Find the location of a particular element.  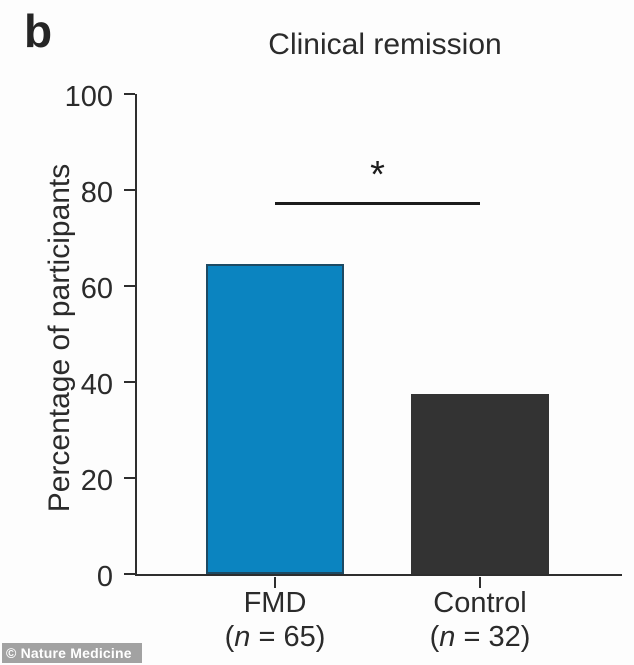

x-category-control-label: Control is located at coordinates (480, 603).